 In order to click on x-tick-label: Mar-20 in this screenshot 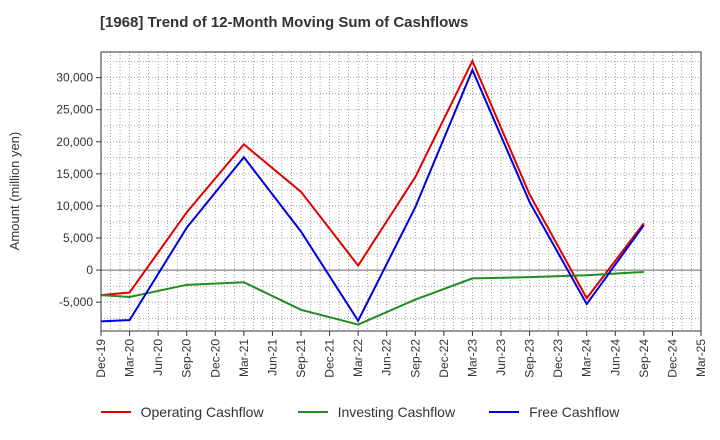, I will do `click(130, 358)`.